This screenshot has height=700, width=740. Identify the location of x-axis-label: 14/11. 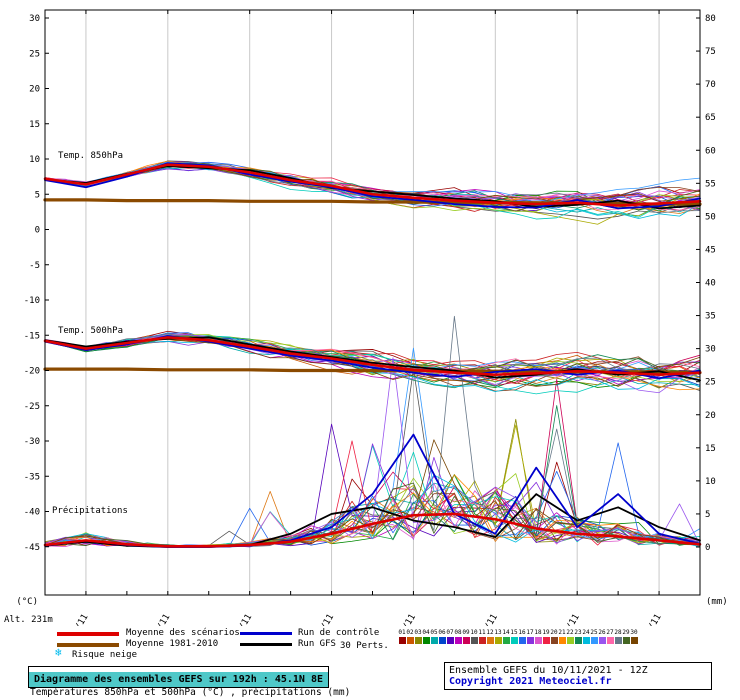
(325, 620).